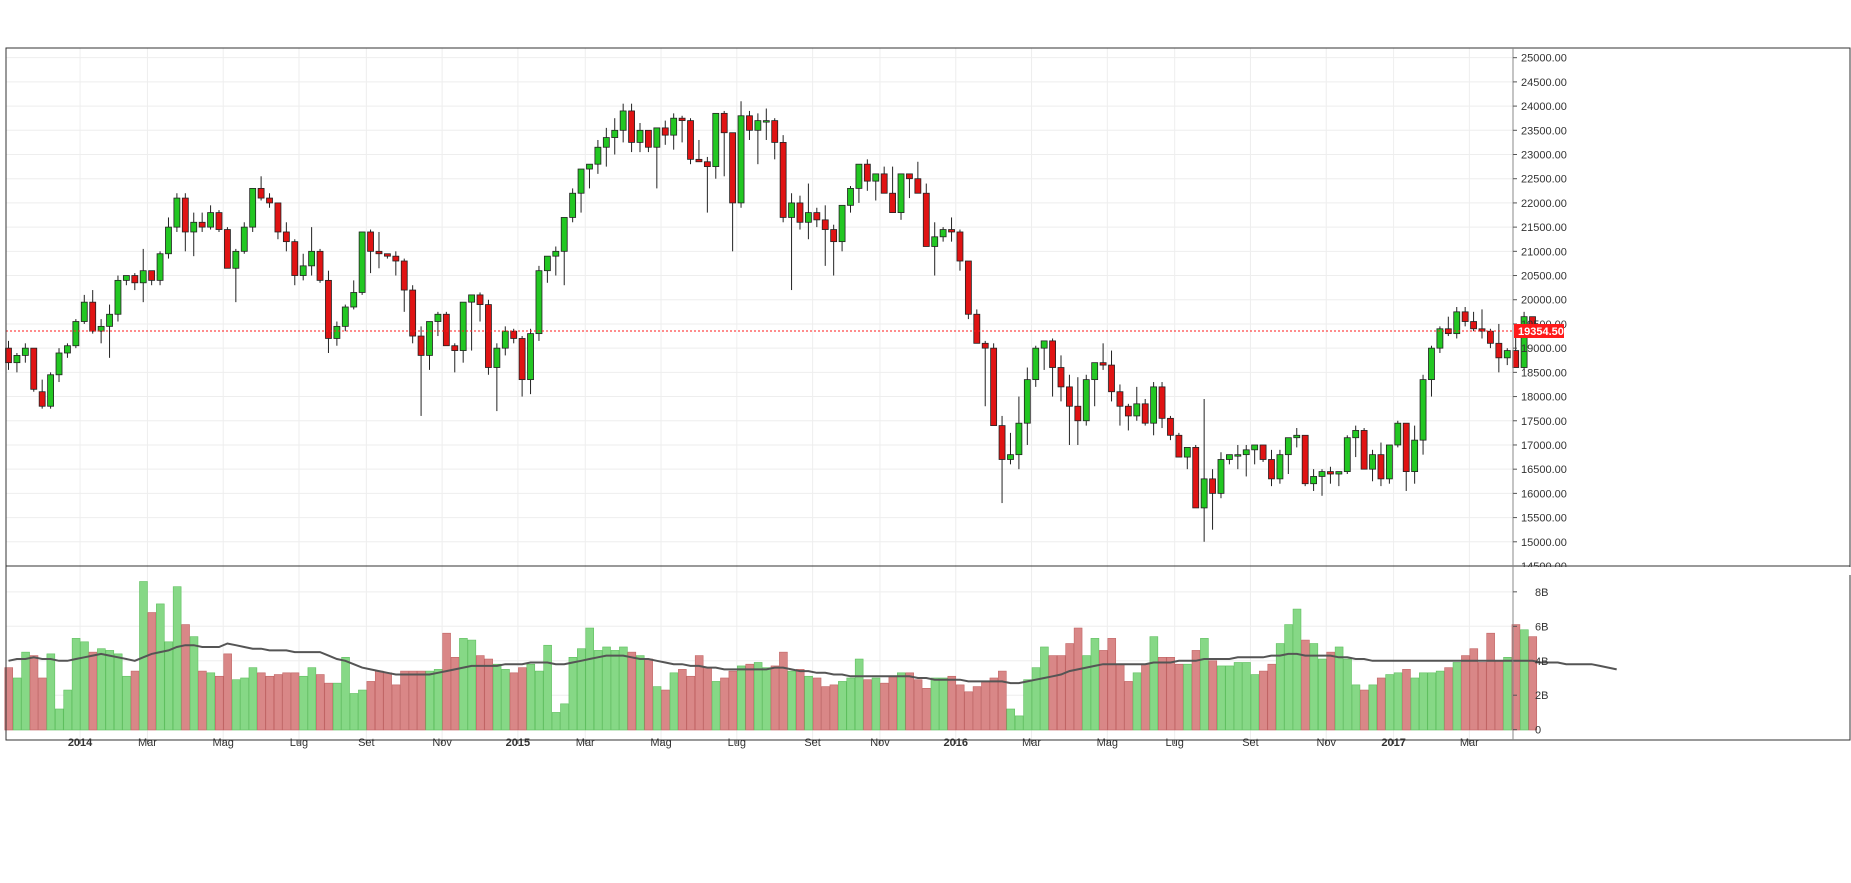 Image resolution: width=1851 pixels, height=883 pixels. I want to click on volume-ma-line, so click(812, 663).